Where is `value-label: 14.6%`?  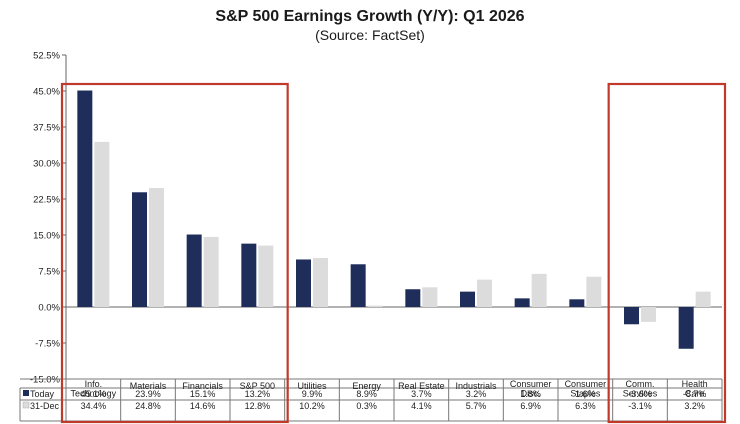 value-label: 14.6% is located at coordinates (203, 406).